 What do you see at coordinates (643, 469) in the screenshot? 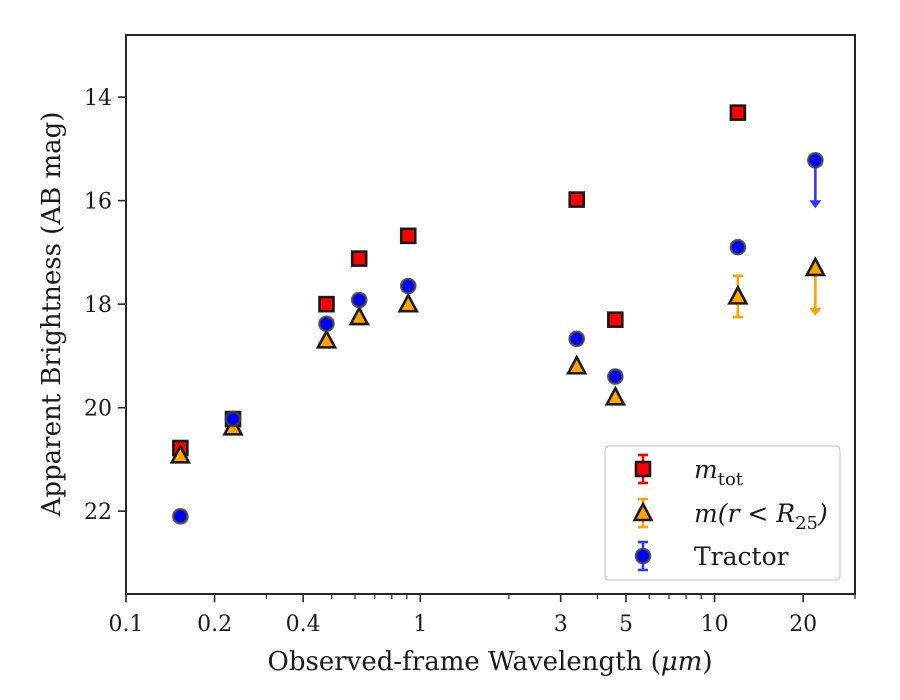
I see `legend-marker-mtot` at bounding box center [643, 469].